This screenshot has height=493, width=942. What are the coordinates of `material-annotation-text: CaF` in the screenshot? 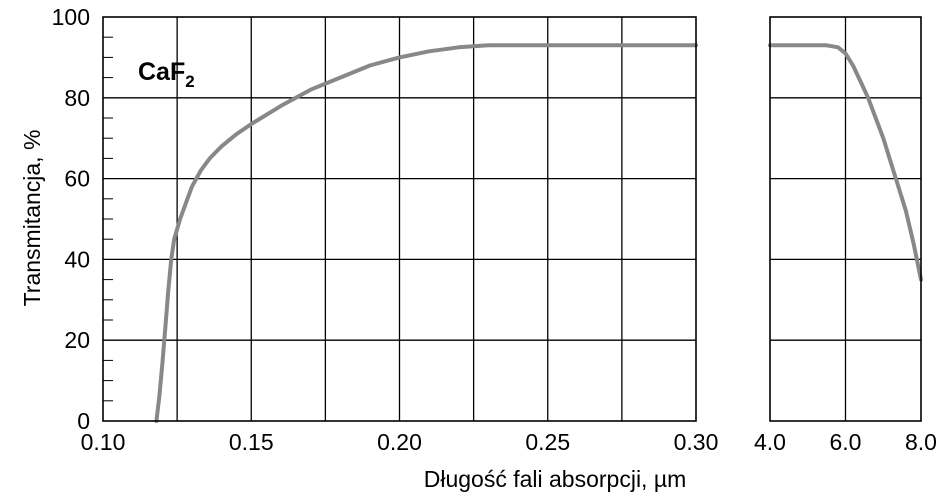 It's located at (161, 72).